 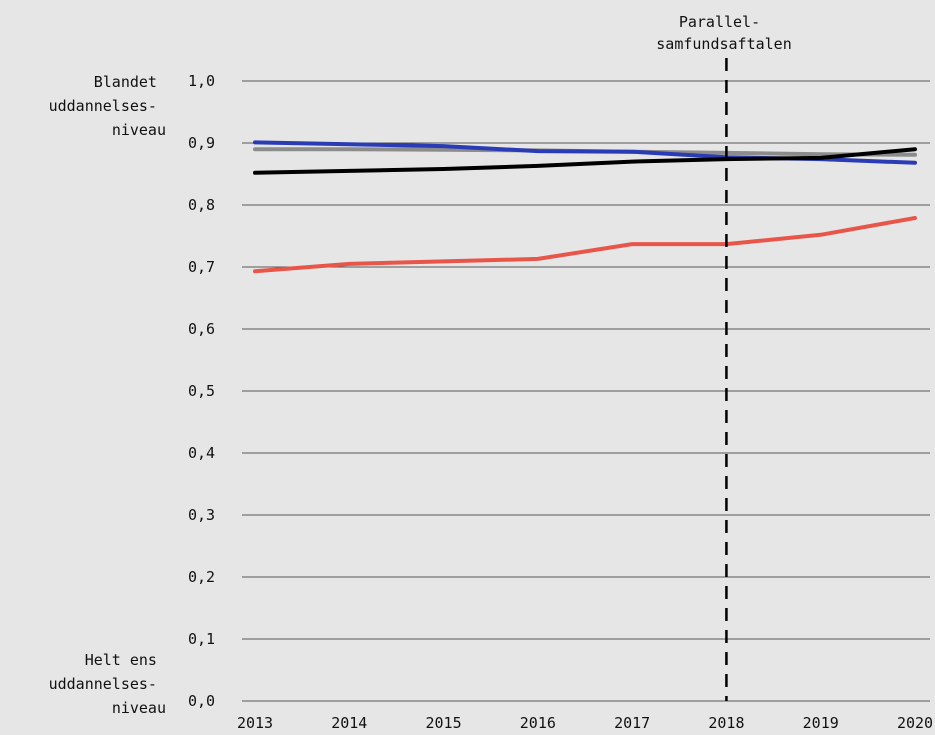 I want to click on series-lines, so click(x=585, y=207).